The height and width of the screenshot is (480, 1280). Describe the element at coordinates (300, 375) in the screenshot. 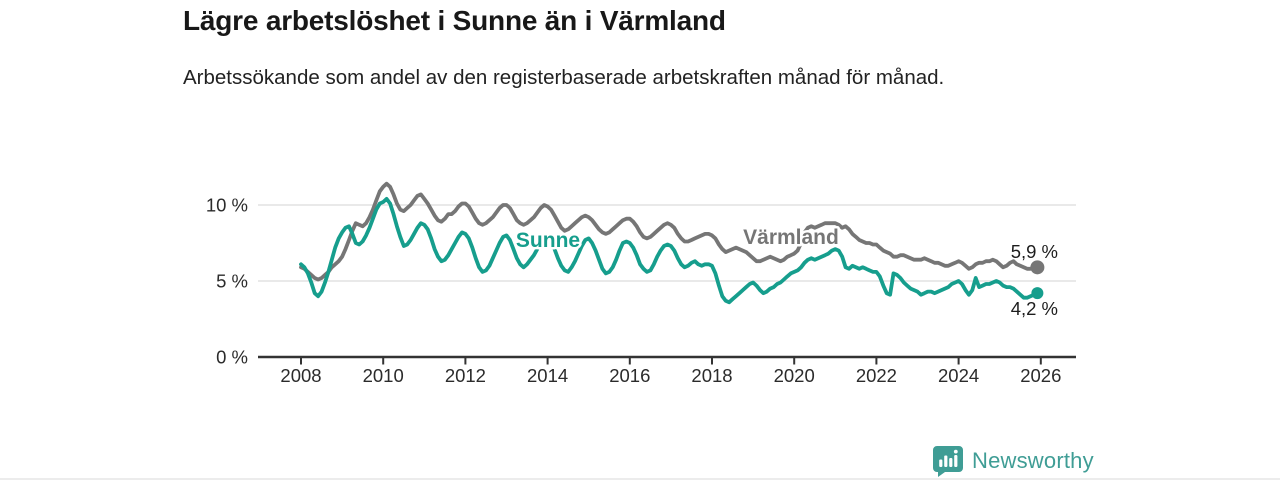

I see `x-axis-label-2008: 2008` at that location.